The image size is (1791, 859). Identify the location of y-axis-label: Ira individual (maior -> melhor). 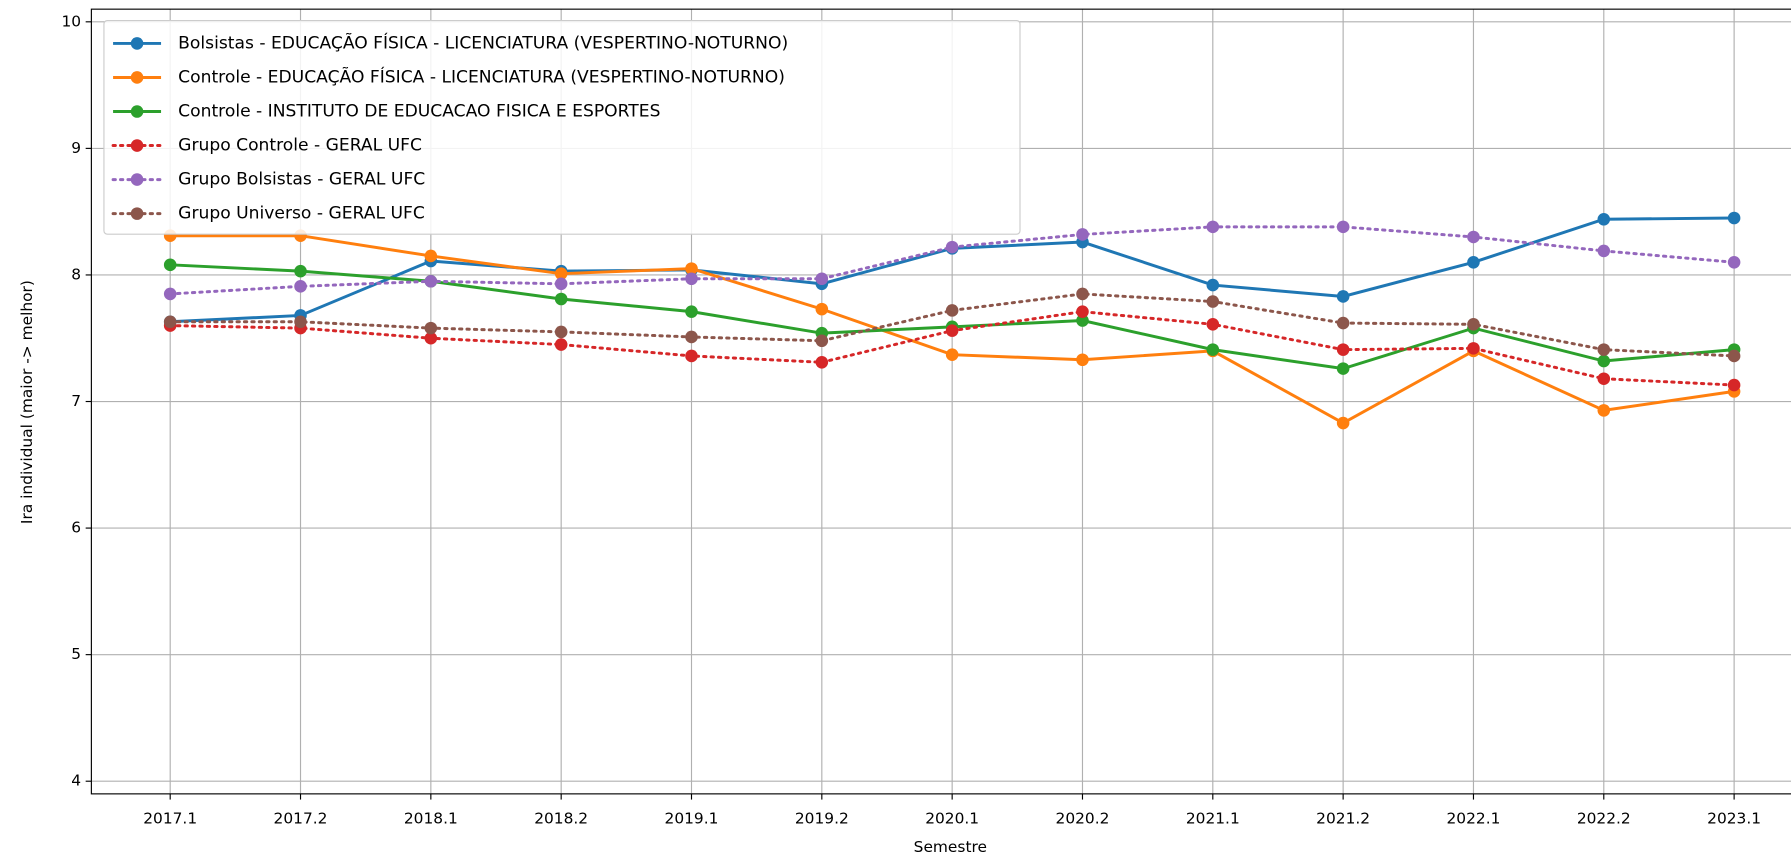
(27, 402).